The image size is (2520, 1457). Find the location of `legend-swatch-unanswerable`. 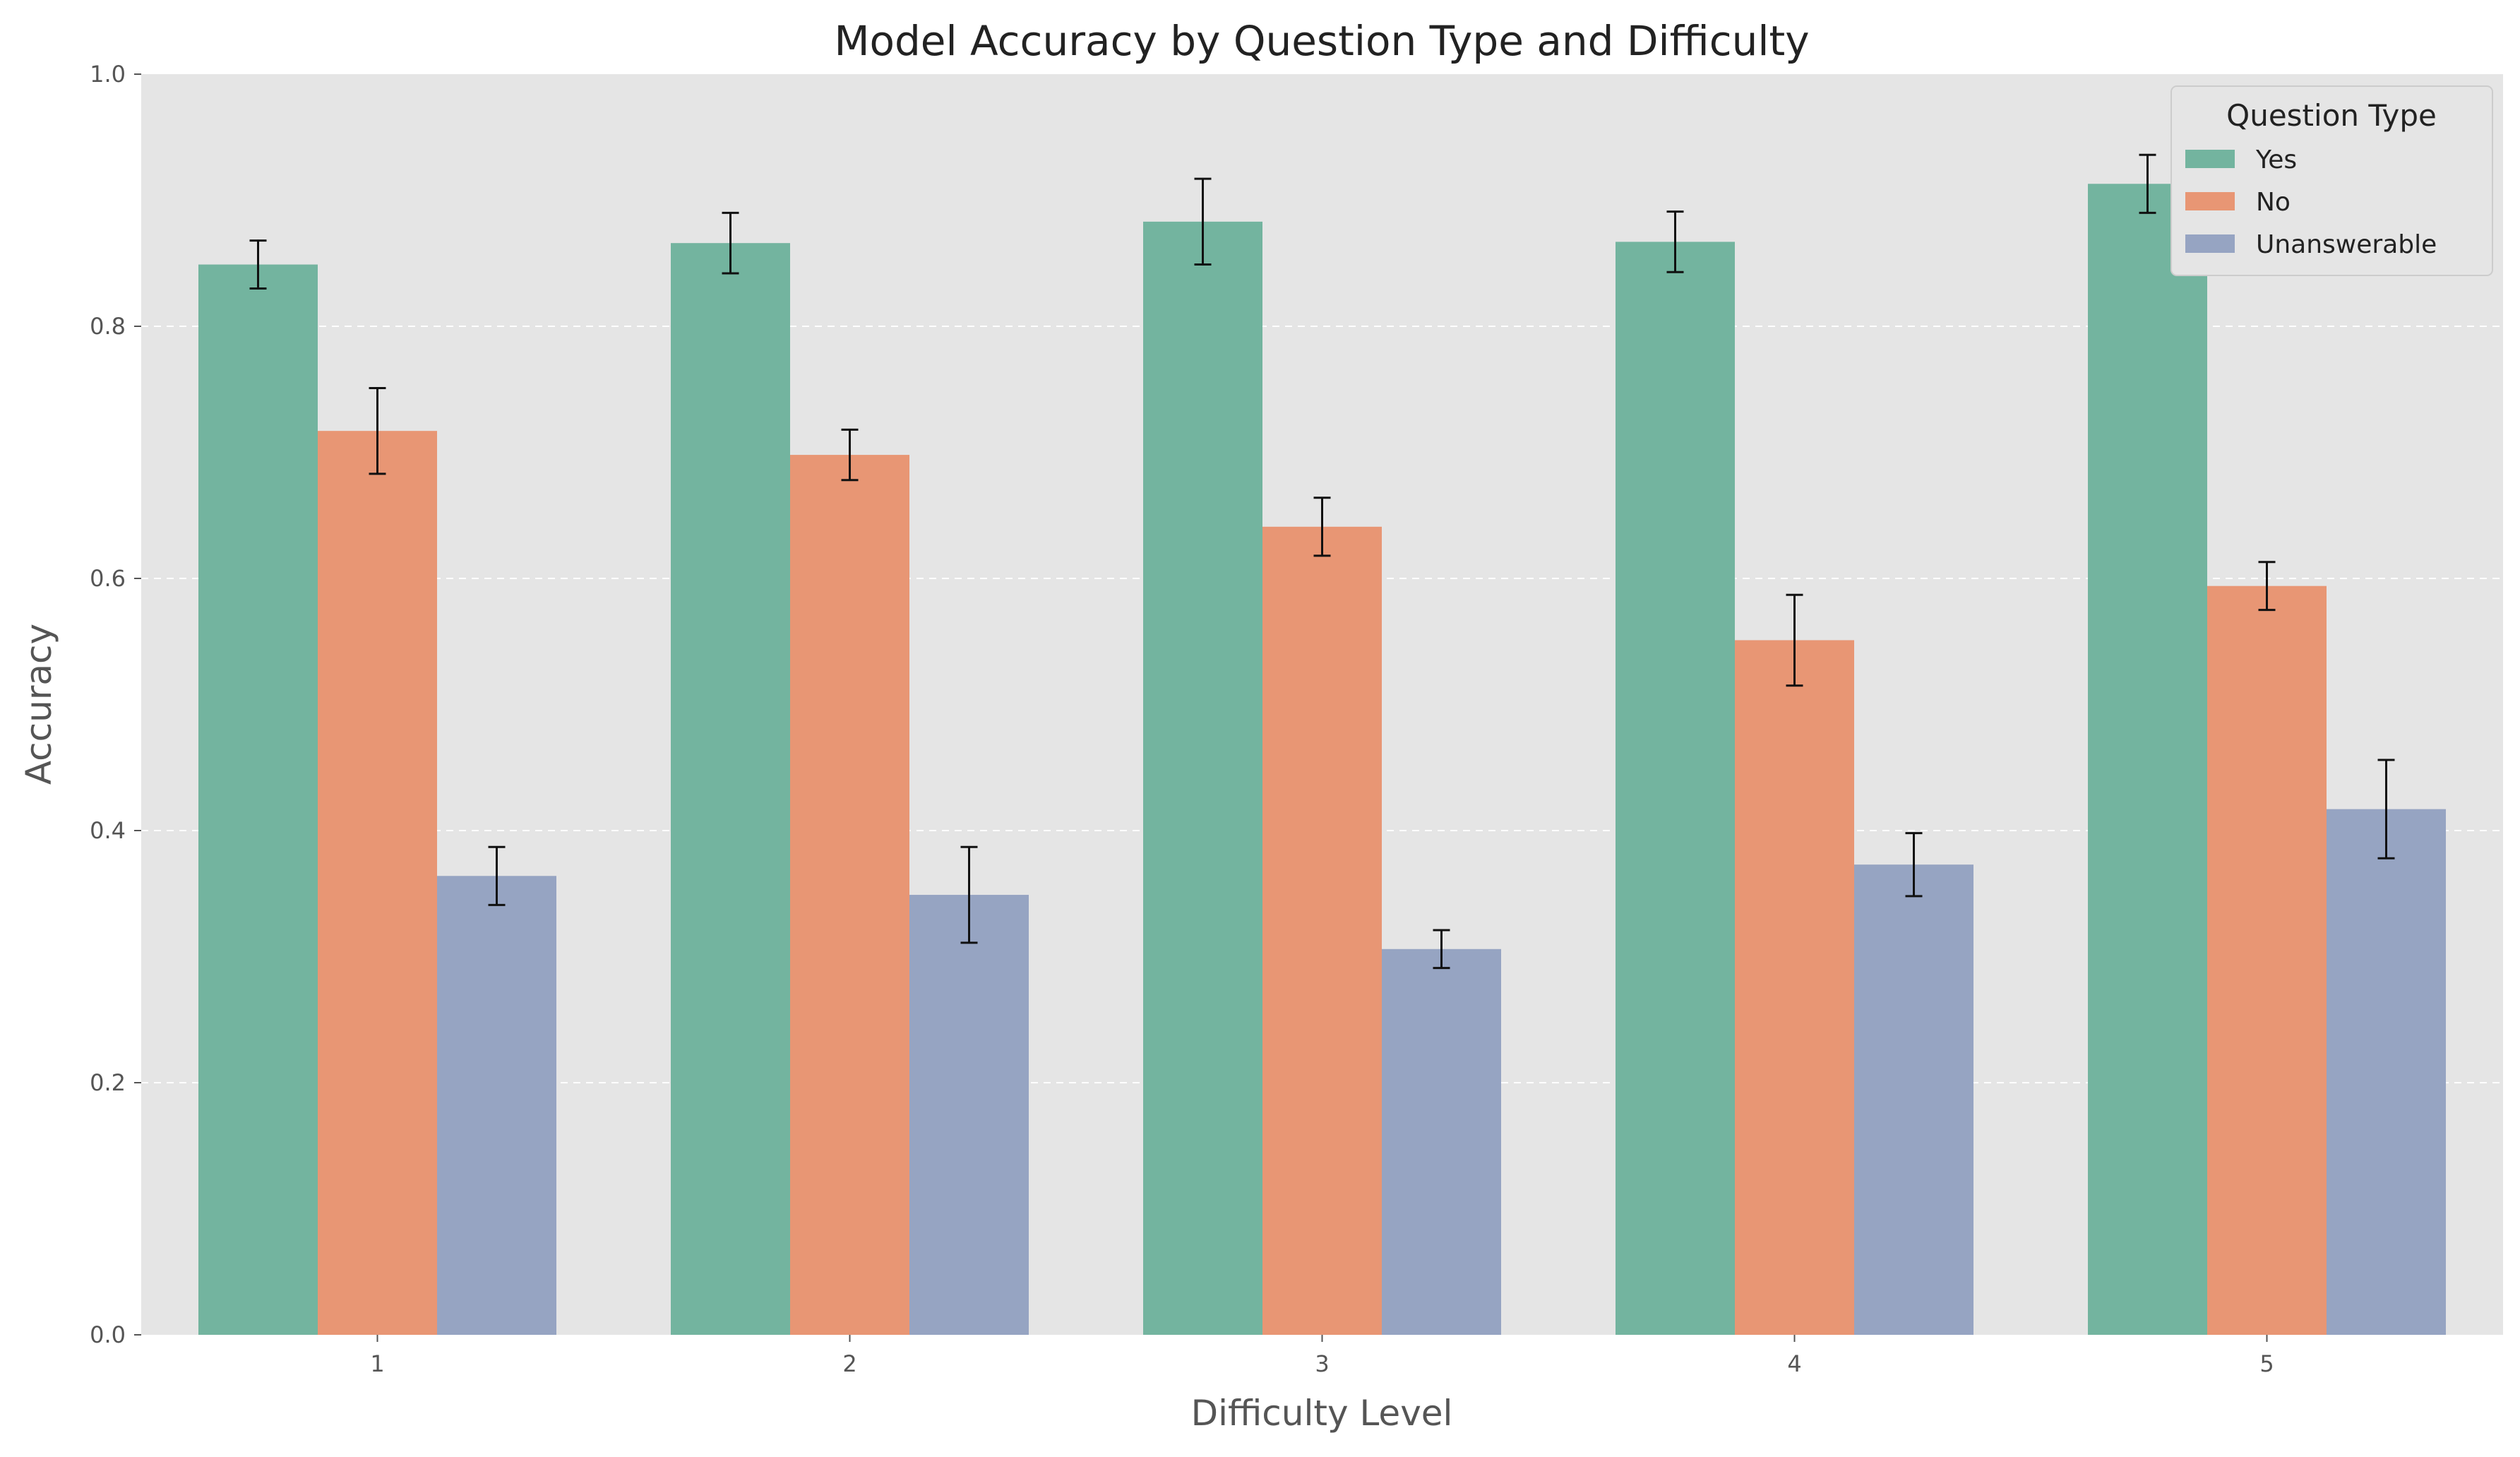

legend-swatch-unanswerable is located at coordinates (2210, 244).